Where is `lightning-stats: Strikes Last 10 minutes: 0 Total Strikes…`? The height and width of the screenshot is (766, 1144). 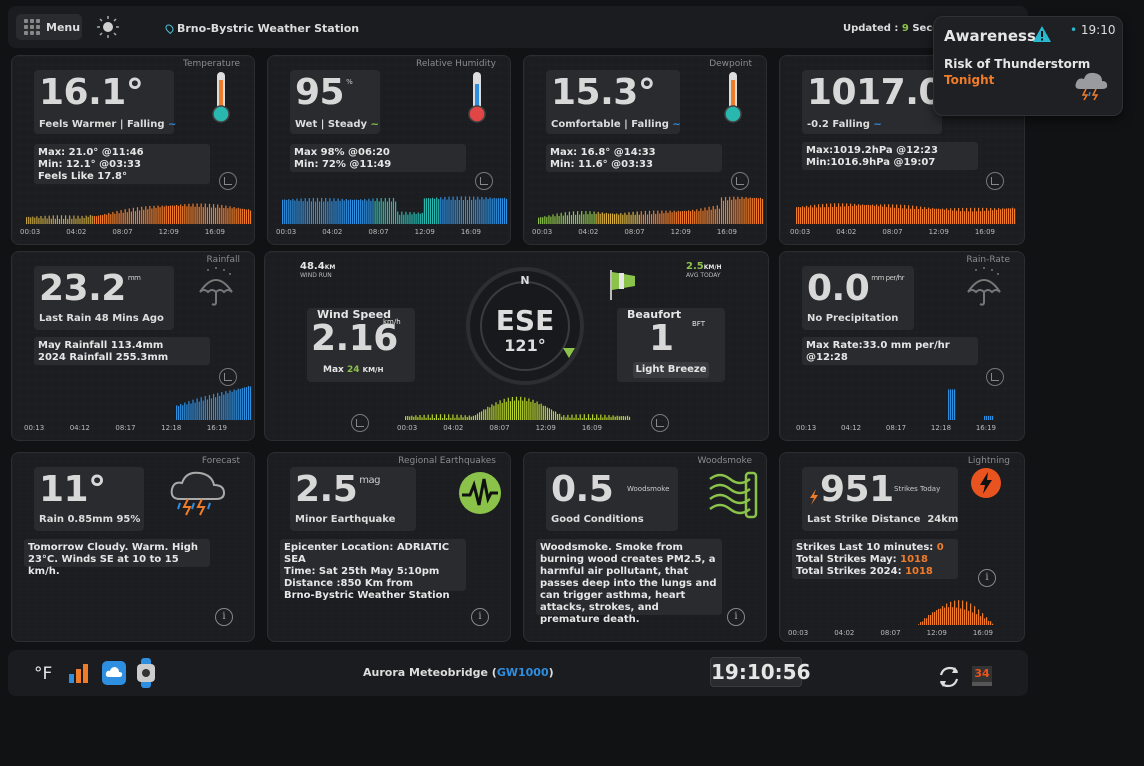
lightning-stats: Strikes Last 10 minutes: 0 Total Strikes… is located at coordinates (875, 559).